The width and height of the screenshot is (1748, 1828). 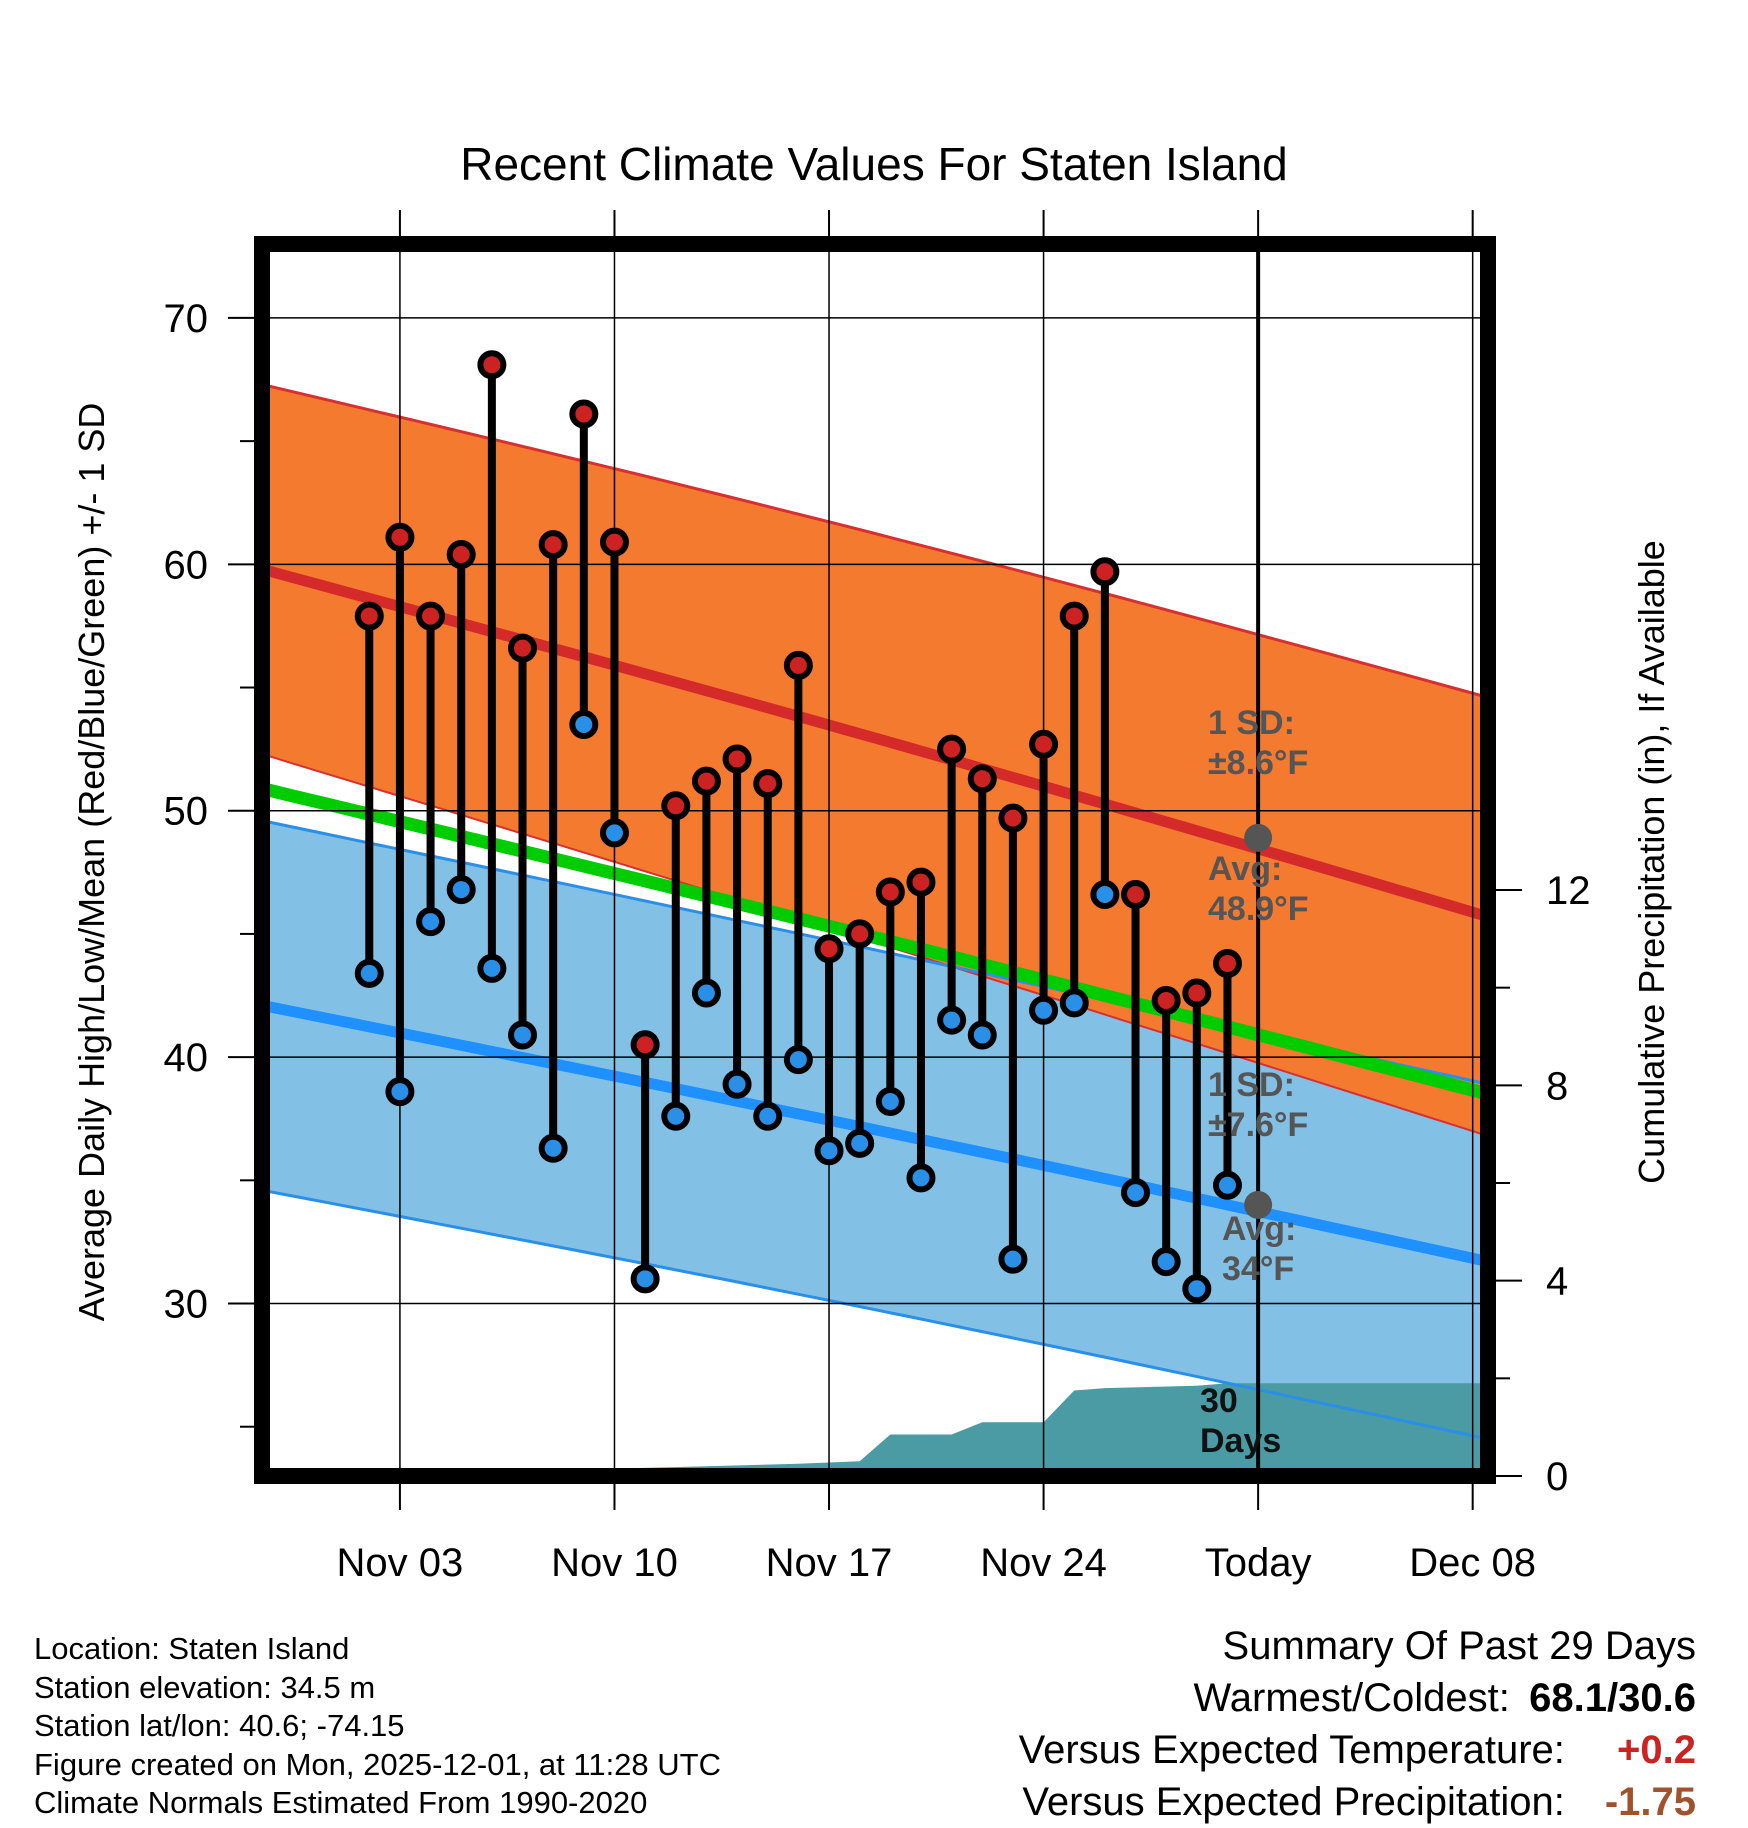 I want to click on footer-latlon: Station lat/lon: 40.6; -74.15, so click(x=219, y=1725).